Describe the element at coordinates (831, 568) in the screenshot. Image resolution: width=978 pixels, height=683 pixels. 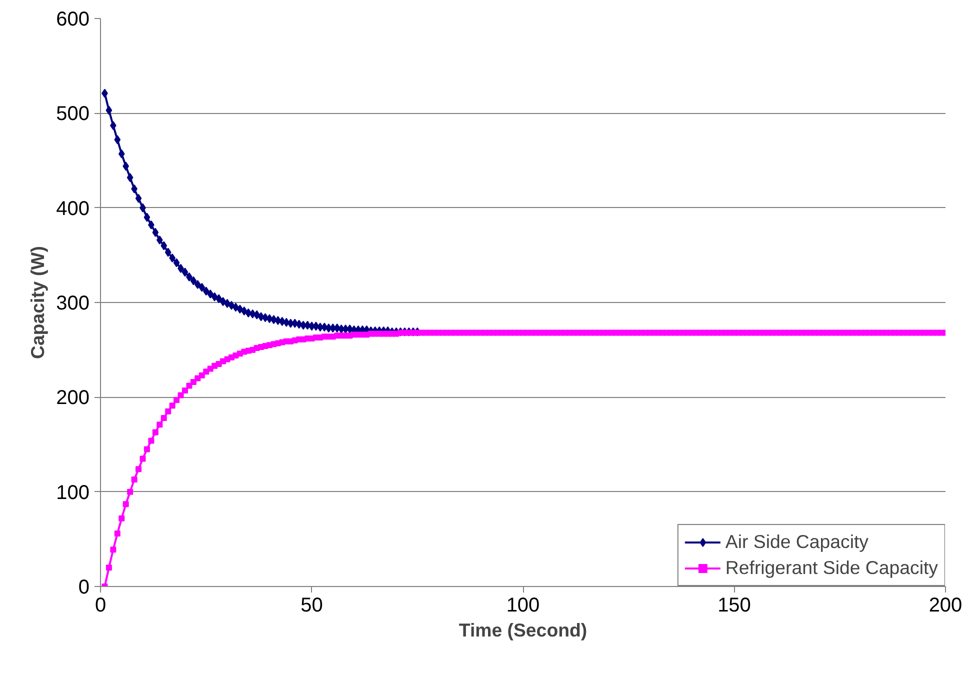
I see `legend-label: Refrigerant Side Capacity` at that location.